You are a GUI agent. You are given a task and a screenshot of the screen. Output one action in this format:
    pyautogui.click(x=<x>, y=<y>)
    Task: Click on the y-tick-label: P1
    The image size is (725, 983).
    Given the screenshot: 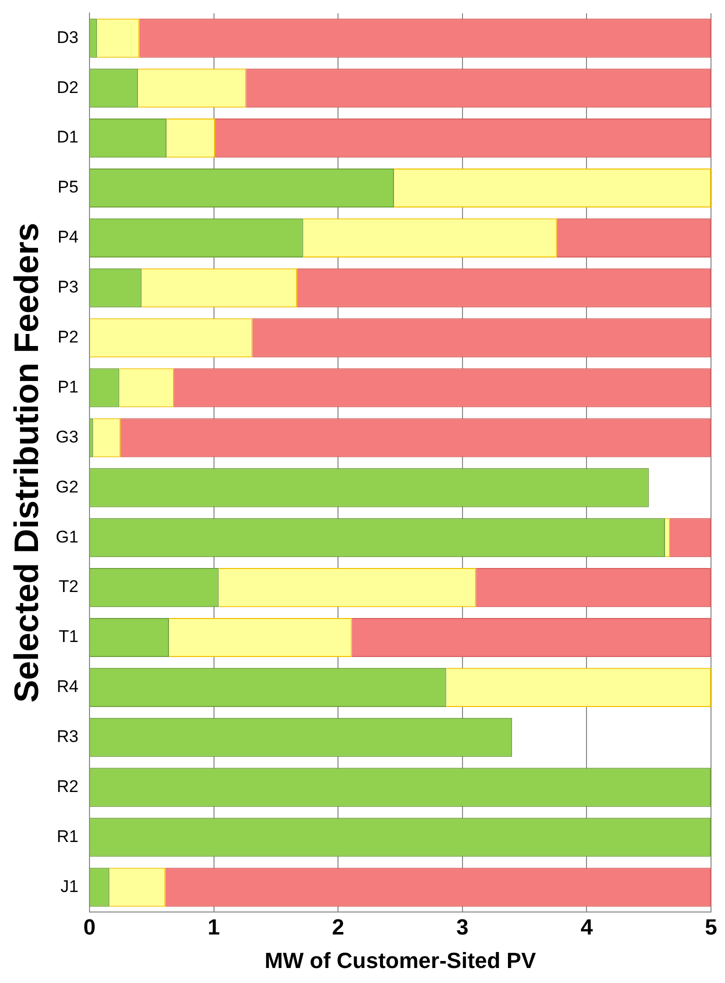 What is the action you would take?
    pyautogui.click(x=68, y=386)
    